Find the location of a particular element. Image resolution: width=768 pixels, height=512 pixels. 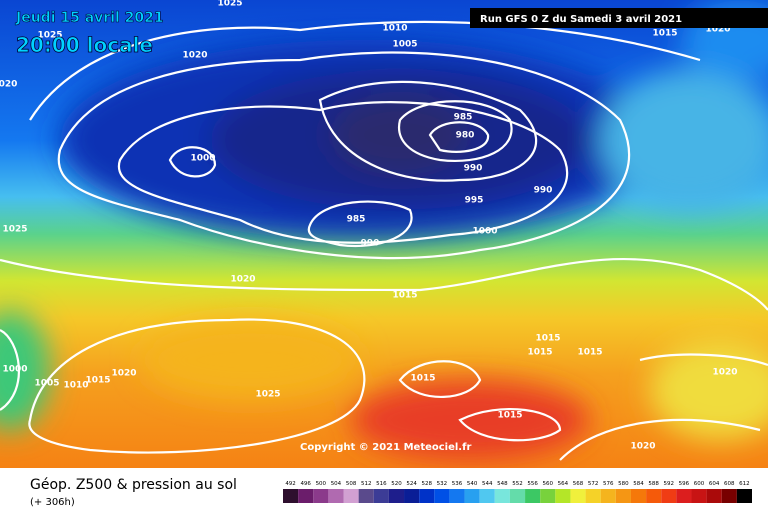

scale-label: 560 is located at coordinates (548, 484).